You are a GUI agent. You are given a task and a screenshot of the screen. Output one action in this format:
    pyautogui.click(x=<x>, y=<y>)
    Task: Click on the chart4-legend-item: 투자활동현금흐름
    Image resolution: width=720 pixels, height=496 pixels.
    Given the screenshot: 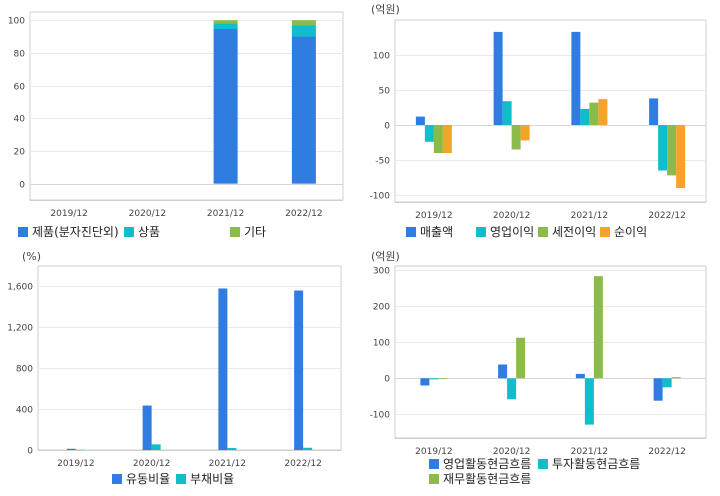 What is the action you would take?
    pyautogui.click(x=589, y=464)
    